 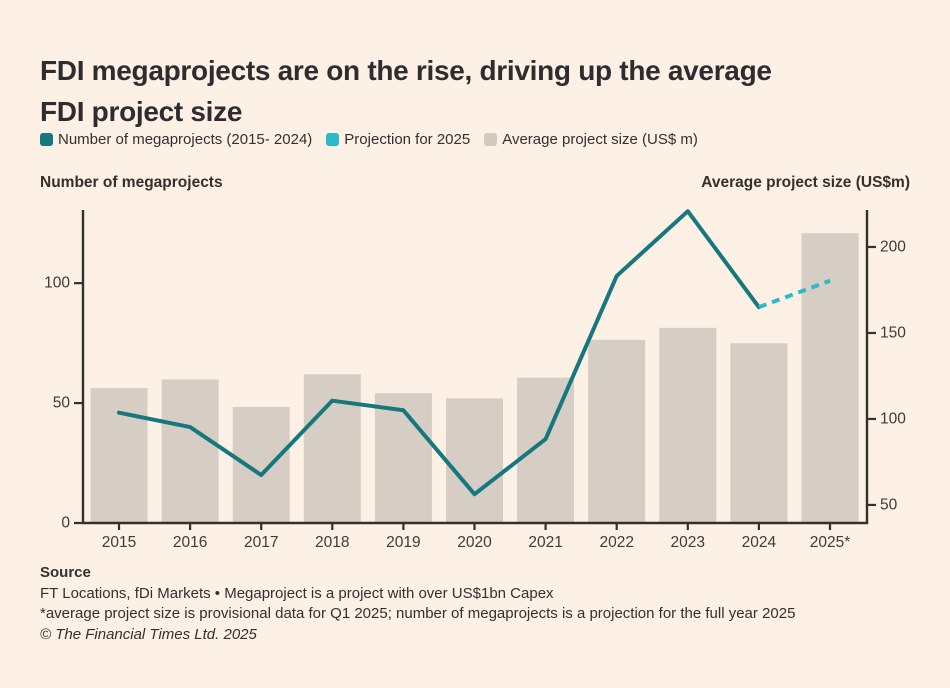 What do you see at coordinates (65, 523) in the screenshot?
I see `left-tick-label-0: 0` at bounding box center [65, 523].